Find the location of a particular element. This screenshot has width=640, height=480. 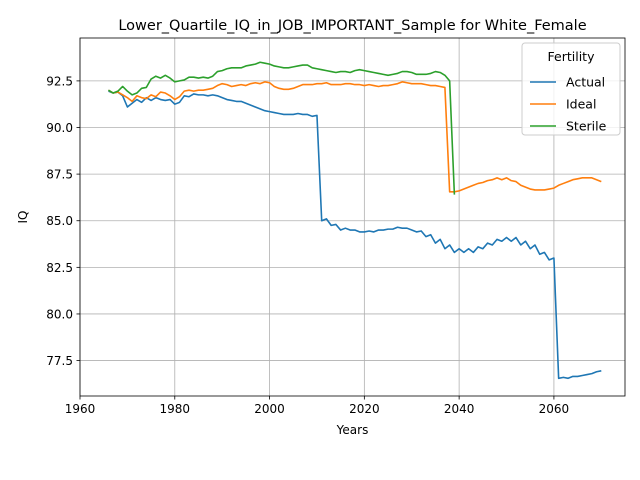

y-axis-ticks: 77.5 80.0 82.5 85.0 87.5 90.0 92.5 is located at coordinates (63, 221).